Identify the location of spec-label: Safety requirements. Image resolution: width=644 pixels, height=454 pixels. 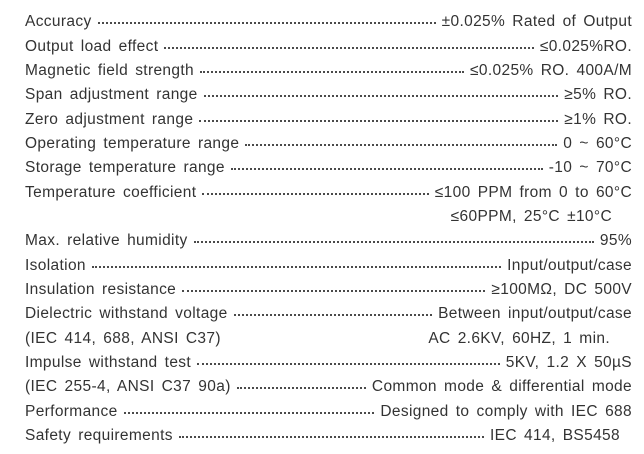
(99, 436).